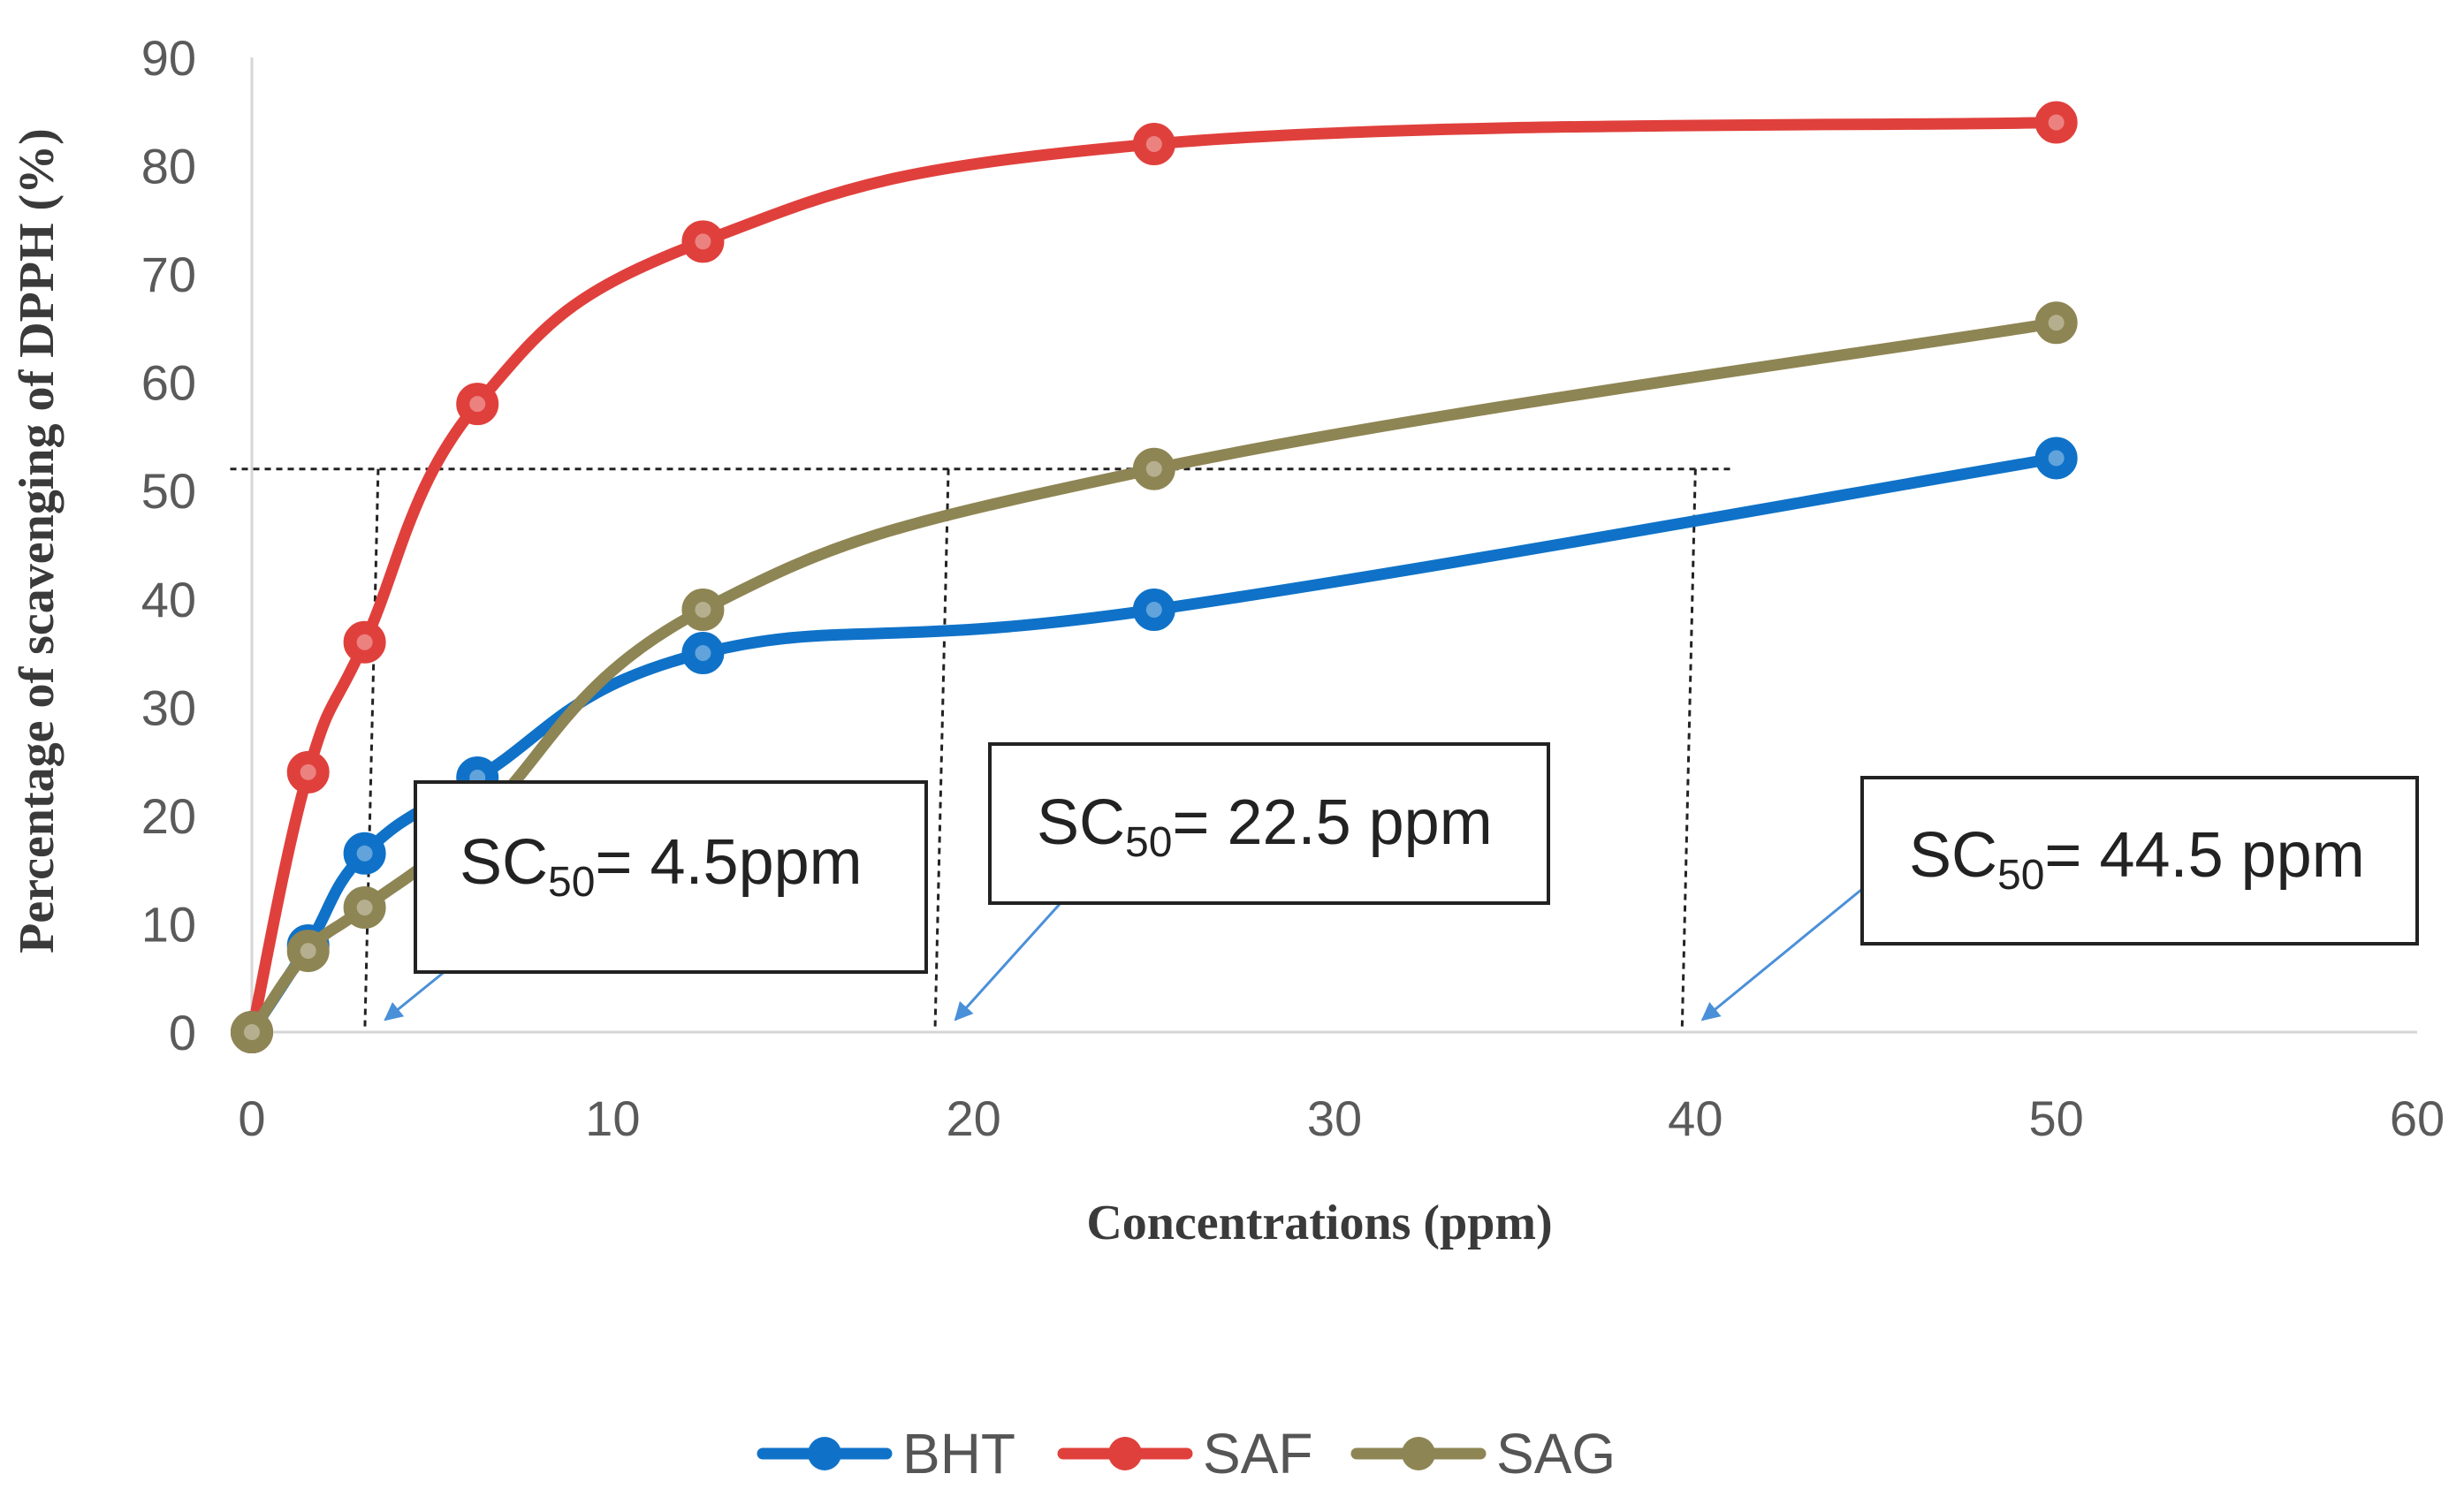  Describe the element at coordinates (1186, 1453) in the screenshot. I see `legend: BHT SAF SAG` at that location.